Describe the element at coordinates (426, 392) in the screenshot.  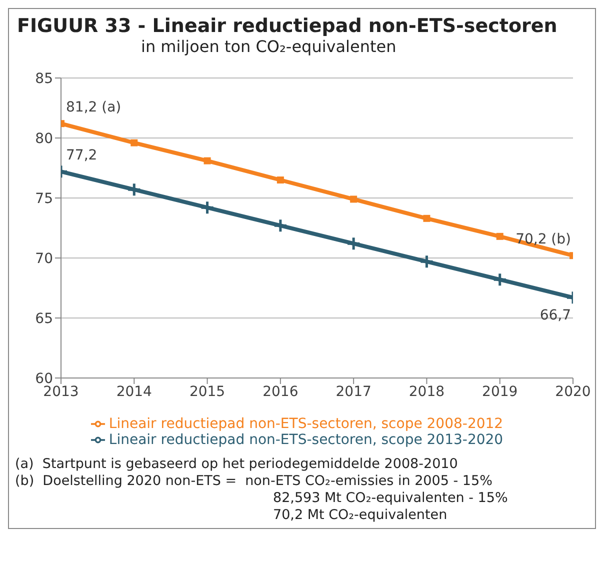
I see `x-tick-label: 2018` at that location.